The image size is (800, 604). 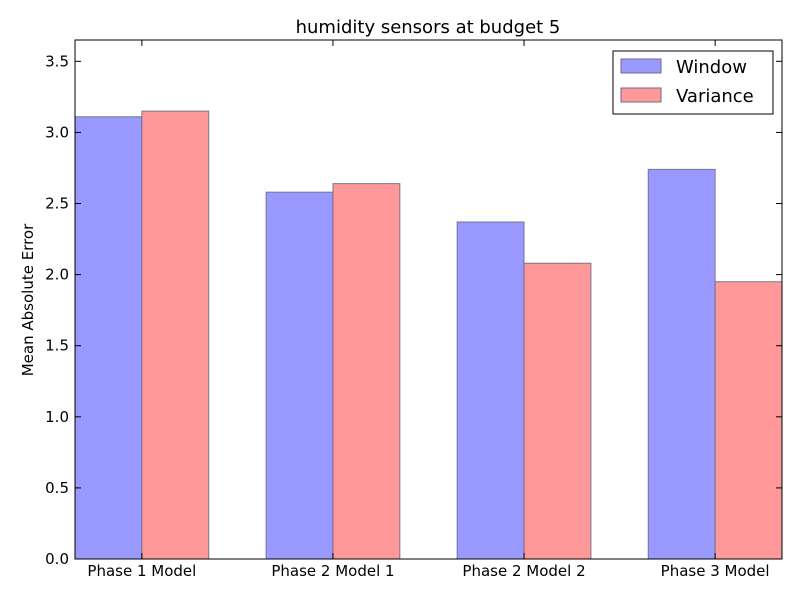 I want to click on legend-swatch-window, so click(x=641, y=66).